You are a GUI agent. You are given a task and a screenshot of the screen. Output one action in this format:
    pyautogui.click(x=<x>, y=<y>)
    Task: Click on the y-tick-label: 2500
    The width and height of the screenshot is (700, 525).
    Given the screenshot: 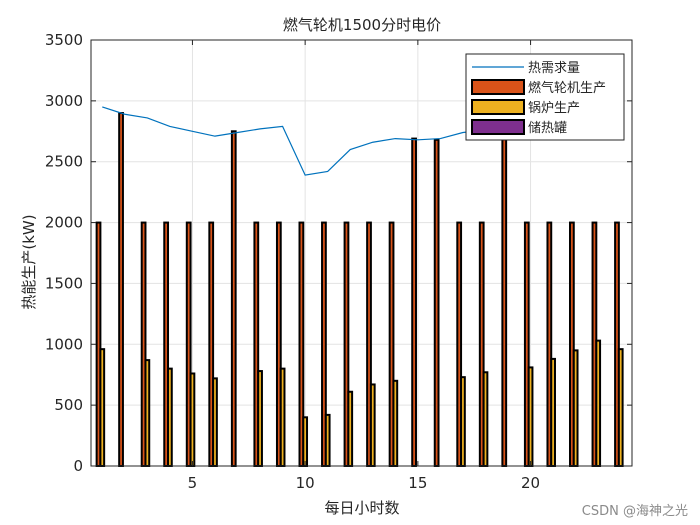 What is the action you would take?
    pyautogui.click(x=64, y=162)
    